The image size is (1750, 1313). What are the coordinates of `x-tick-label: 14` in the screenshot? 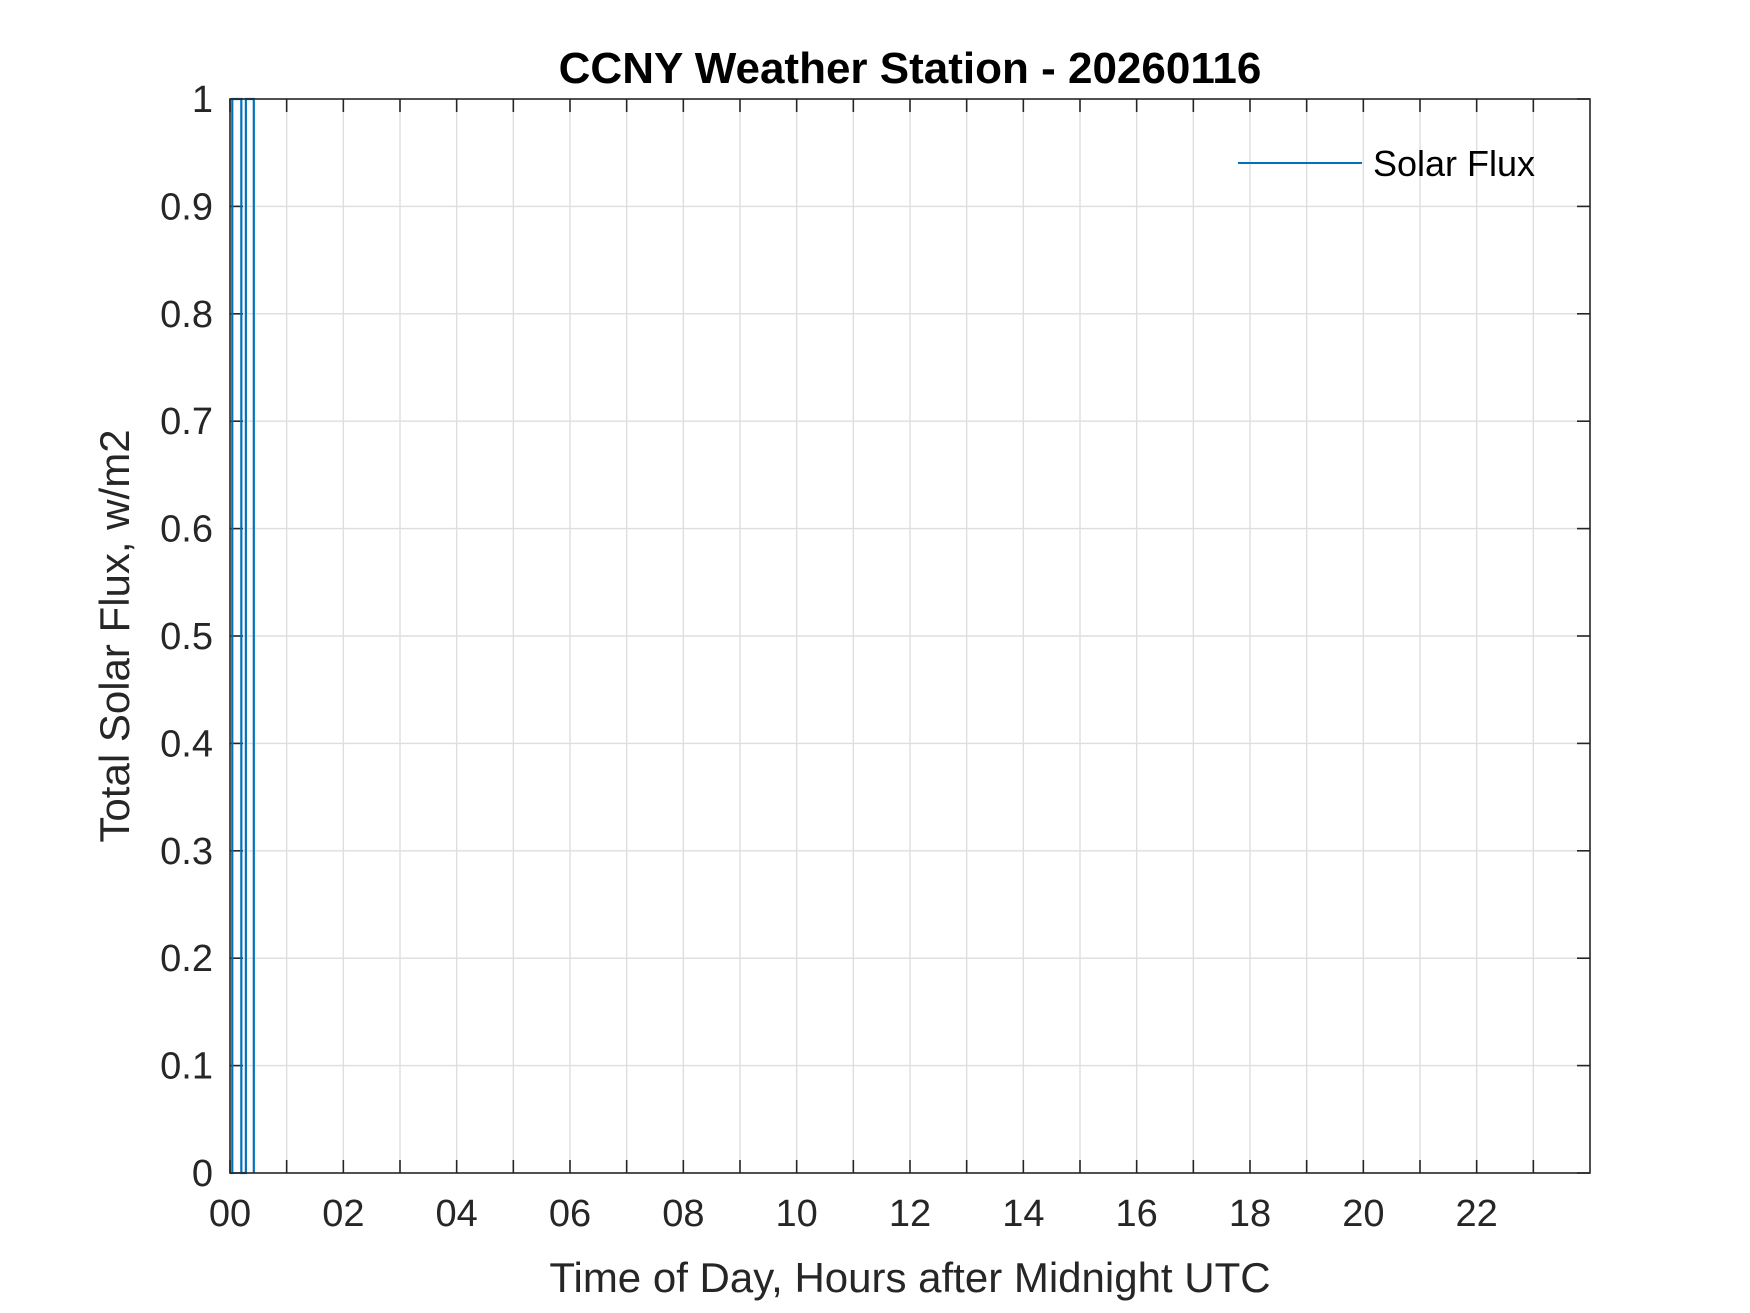 It's located at (1023, 1214).